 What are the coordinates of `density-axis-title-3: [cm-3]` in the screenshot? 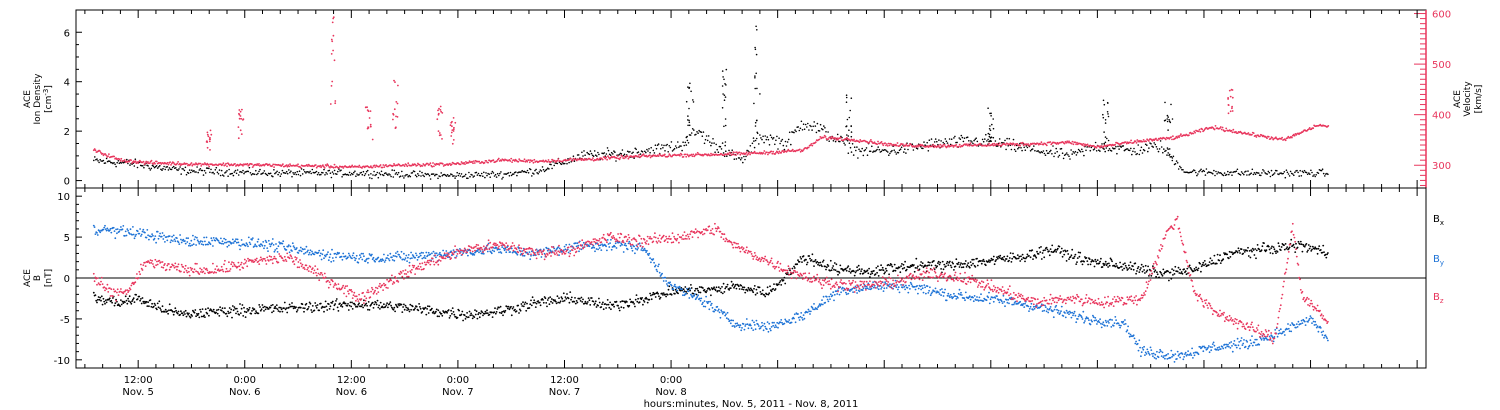 It's located at (48, 99).